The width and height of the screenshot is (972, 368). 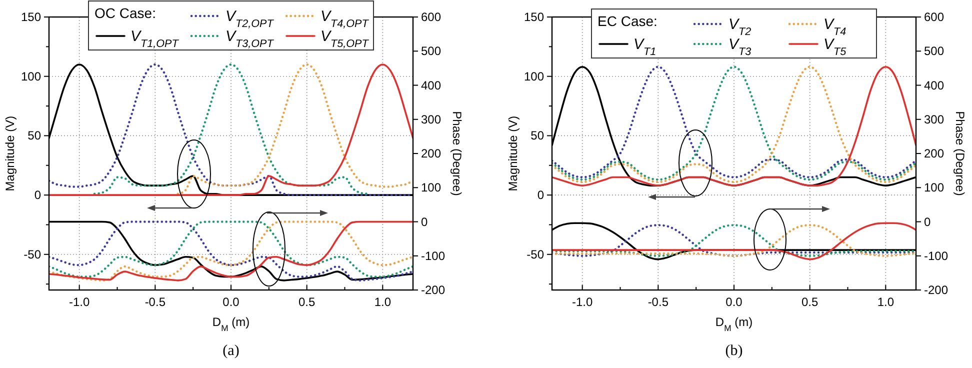 What do you see at coordinates (155, 39) in the screenshot?
I see `legend-label: V$_{T1,OPT}$` at bounding box center [155, 39].